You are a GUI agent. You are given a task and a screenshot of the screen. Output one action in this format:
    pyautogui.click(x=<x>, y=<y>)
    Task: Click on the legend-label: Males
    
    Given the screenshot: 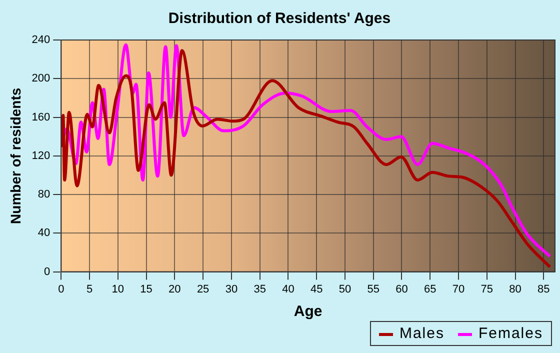 What is the action you would take?
    pyautogui.click(x=421, y=333)
    